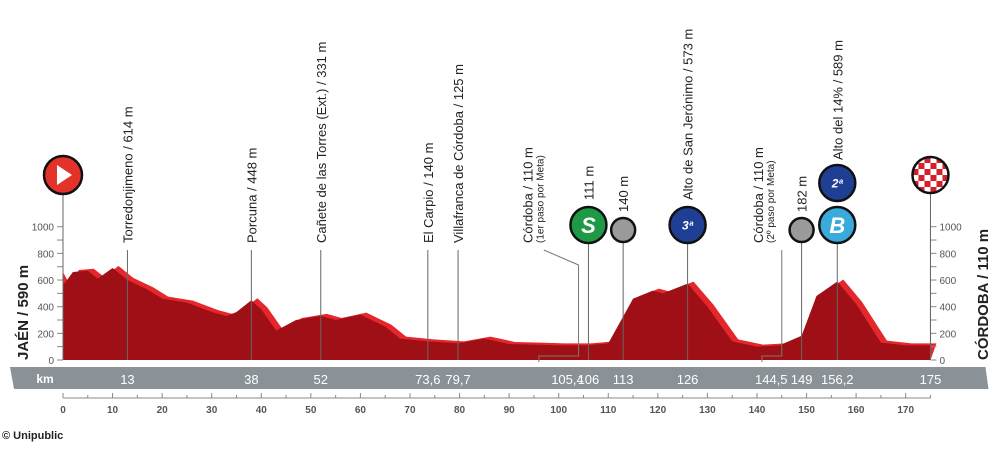  I want to click on play-icon, so click(63, 175).